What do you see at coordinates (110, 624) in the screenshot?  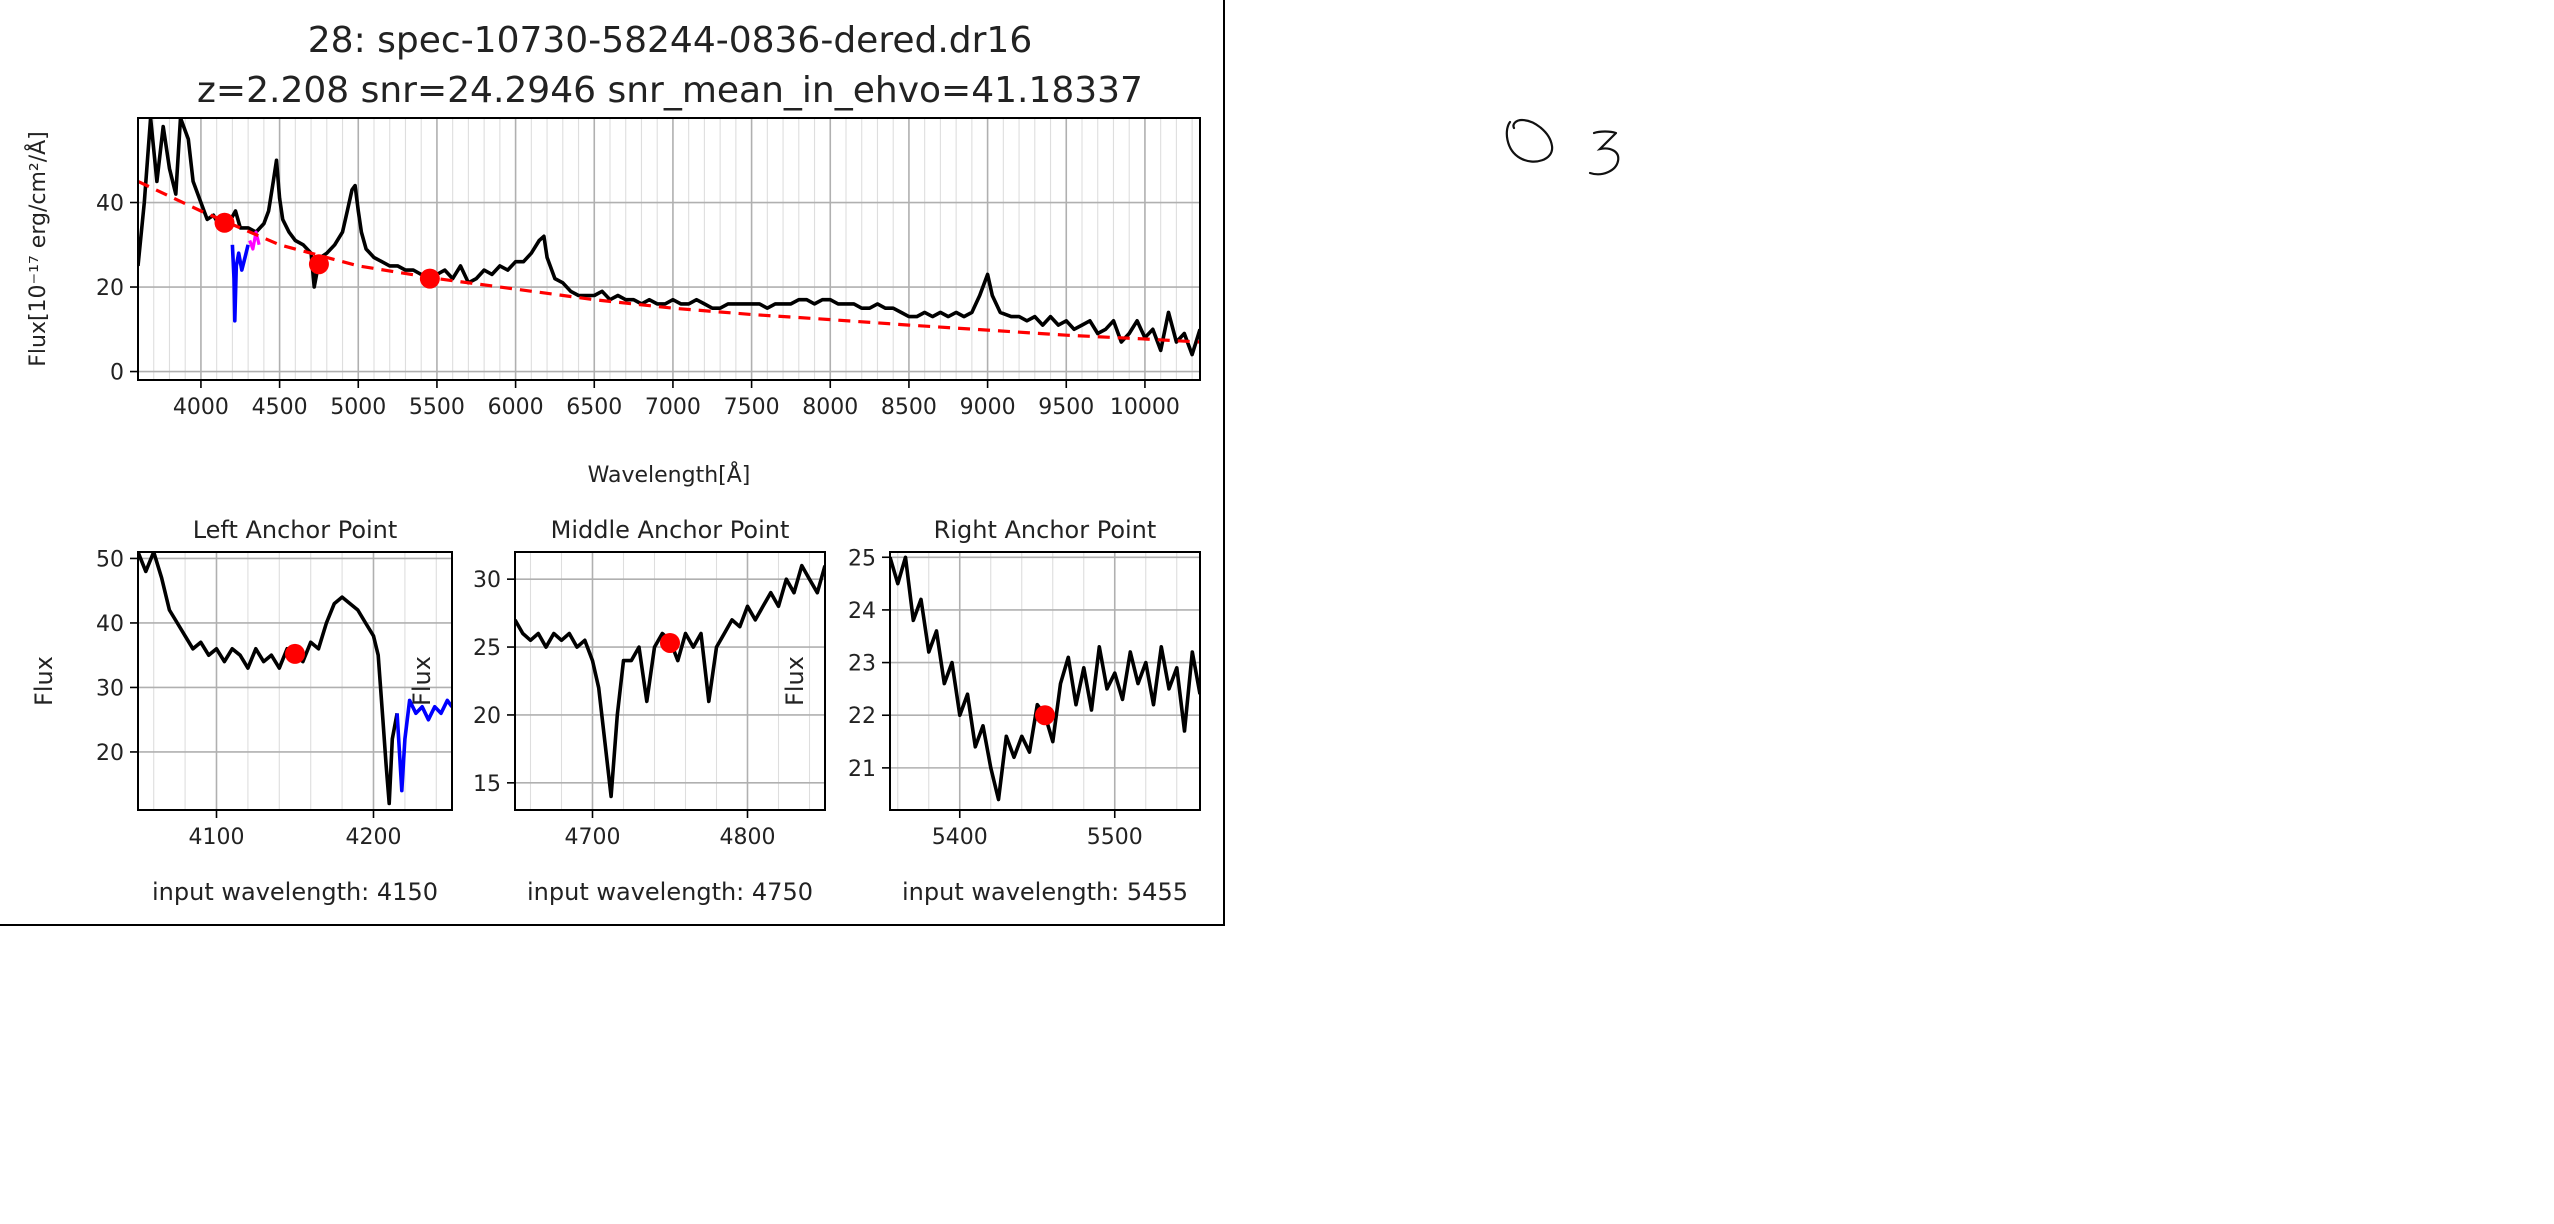 I see `left-y-tick-label: 40` at bounding box center [110, 624].